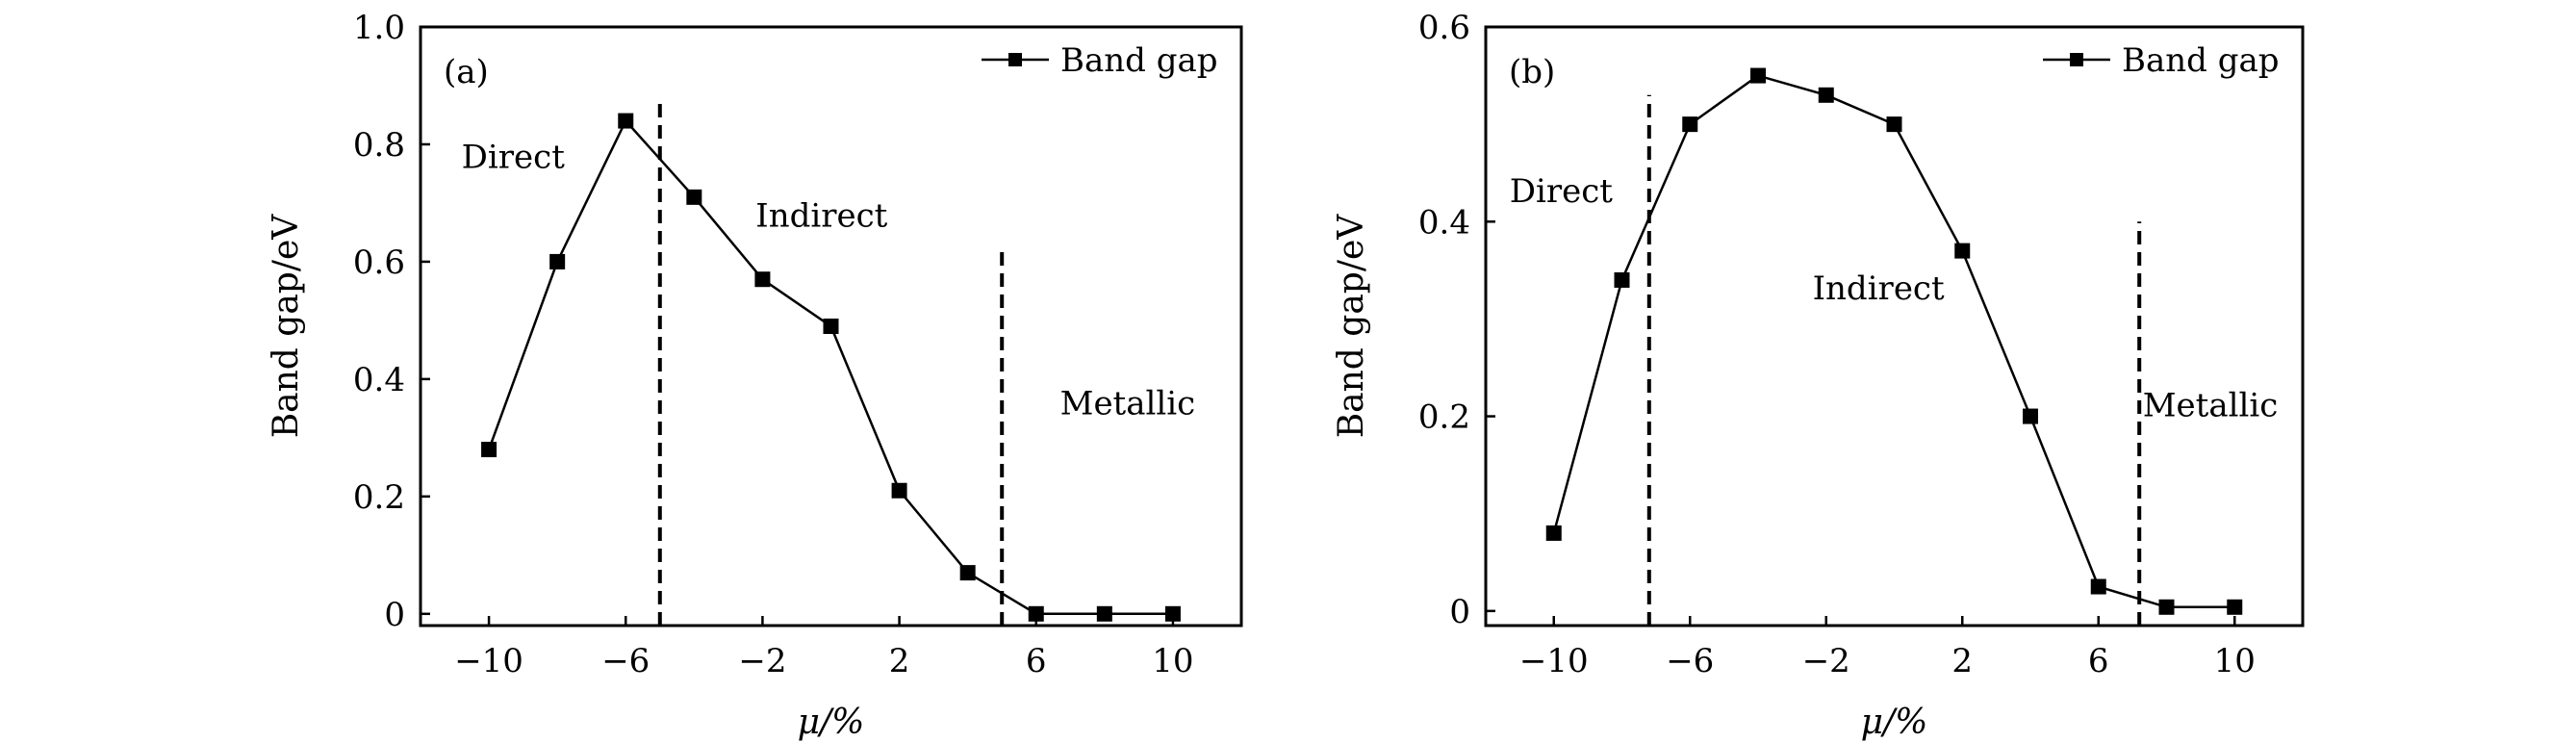 The image size is (2576, 743). What do you see at coordinates (379, 28) in the screenshot?
I see `y-tick-label: 1.0` at bounding box center [379, 28].